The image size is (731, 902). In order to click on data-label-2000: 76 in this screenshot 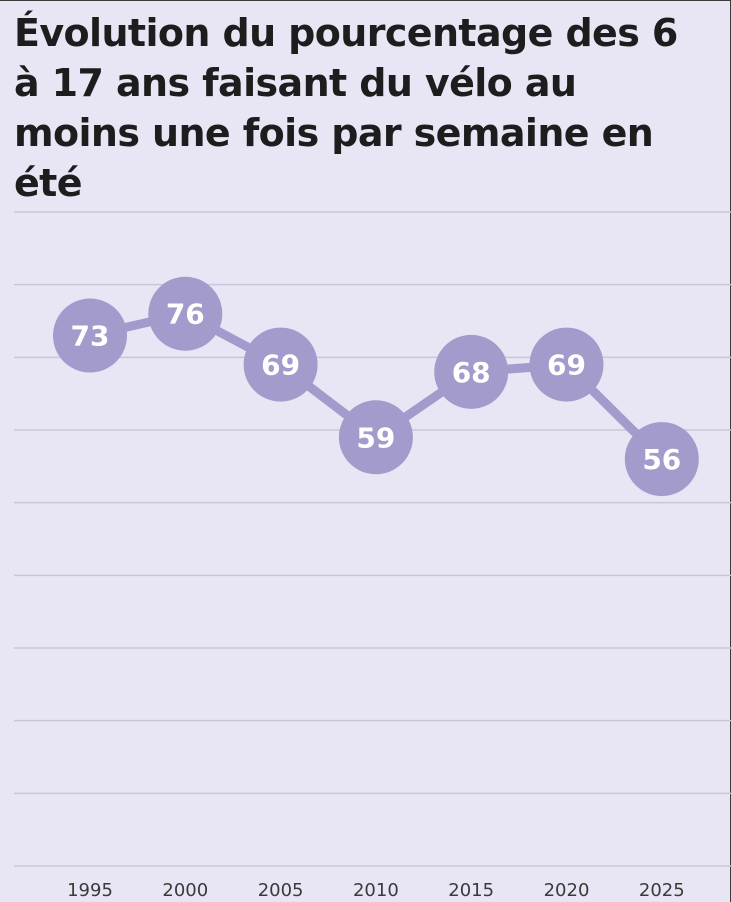, I will do `click(185, 314)`.